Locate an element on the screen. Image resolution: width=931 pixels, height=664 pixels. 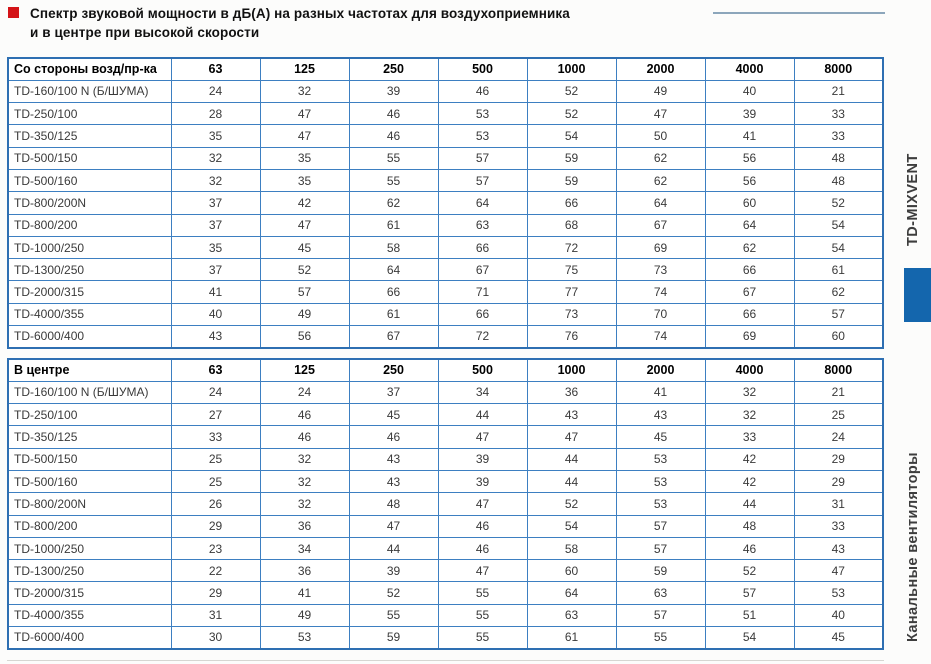
table-row: TD-6000/400 30 53 59 55 61 55 54 45 is located at coordinates (445, 638).